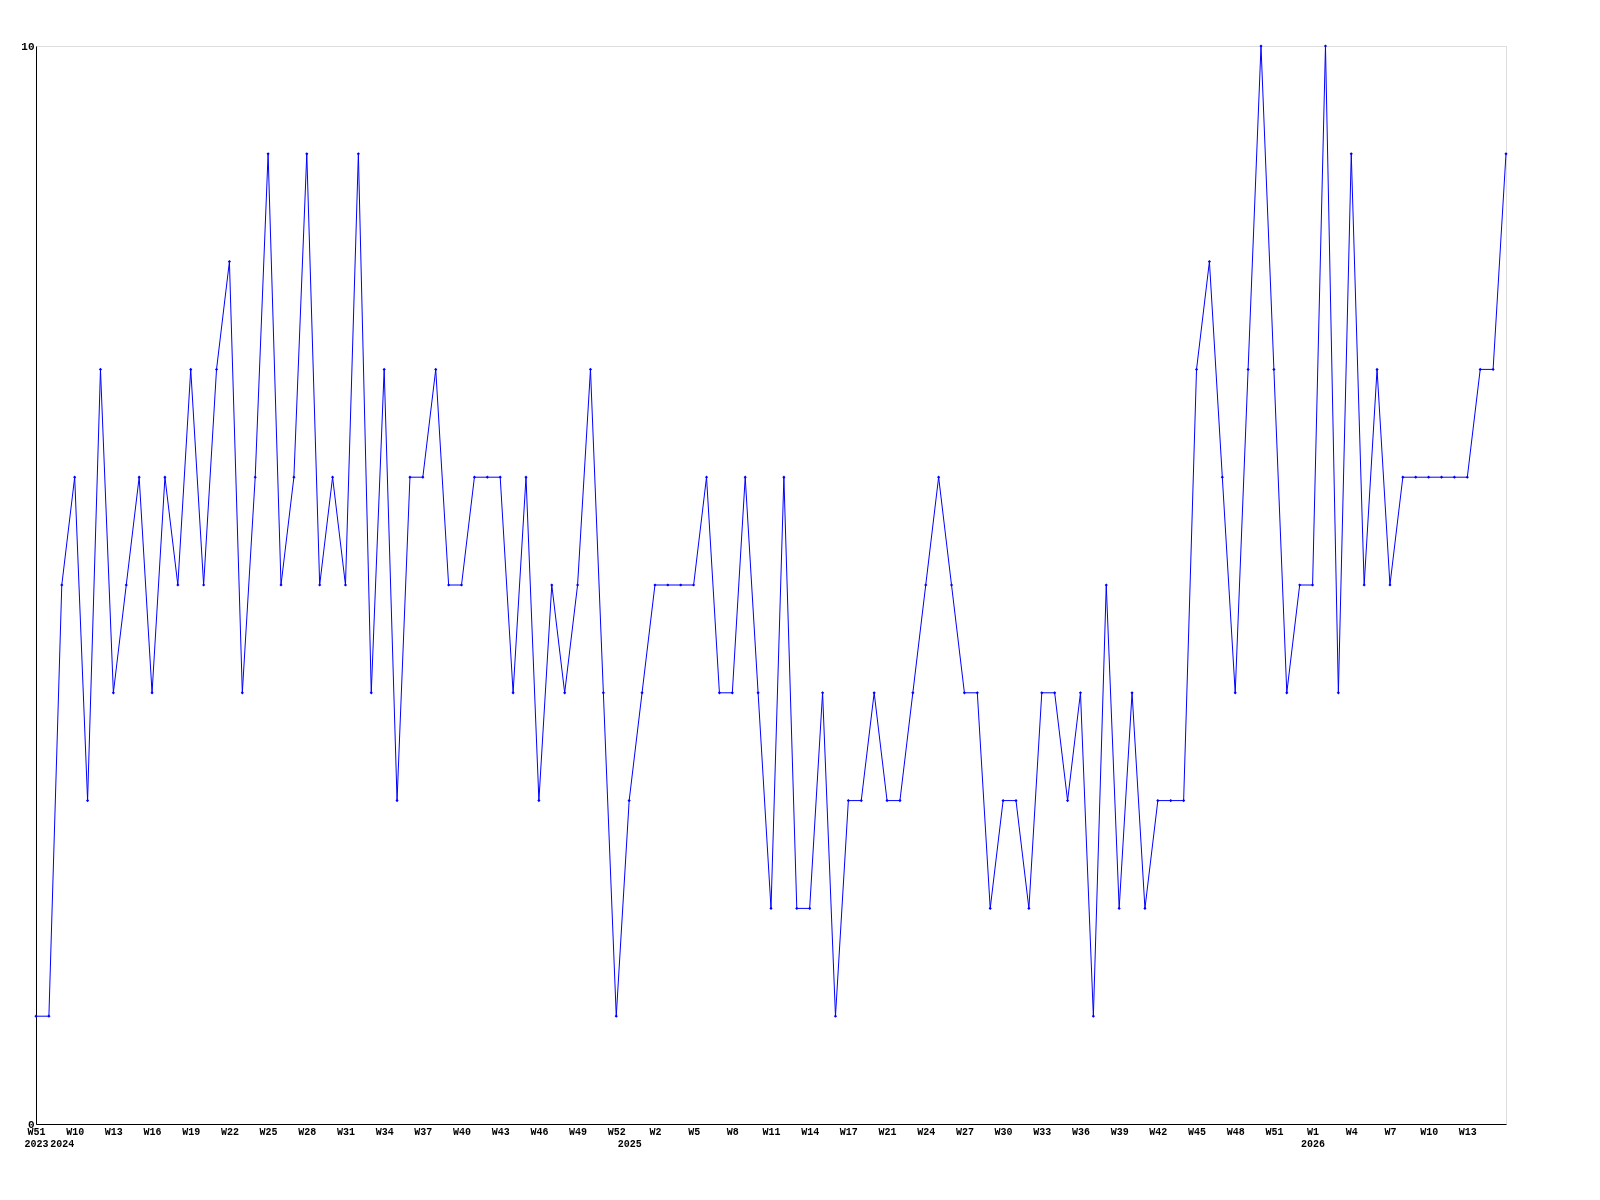 The width and height of the screenshot is (1600, 1200). Describe the element at coordinates (1042, 1132) in the screenshot. I see `x-tick-label: W33` at that location.